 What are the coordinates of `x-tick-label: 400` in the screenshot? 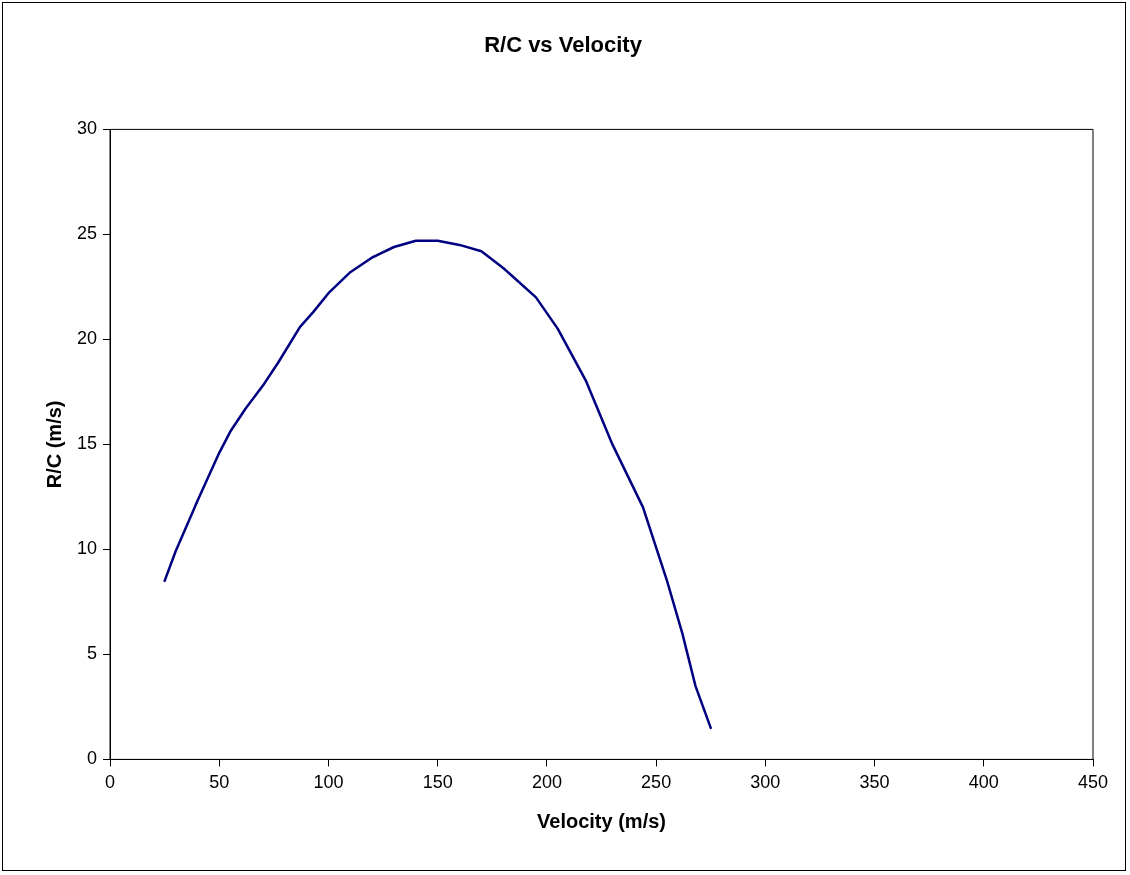 It's located at (983, 782).